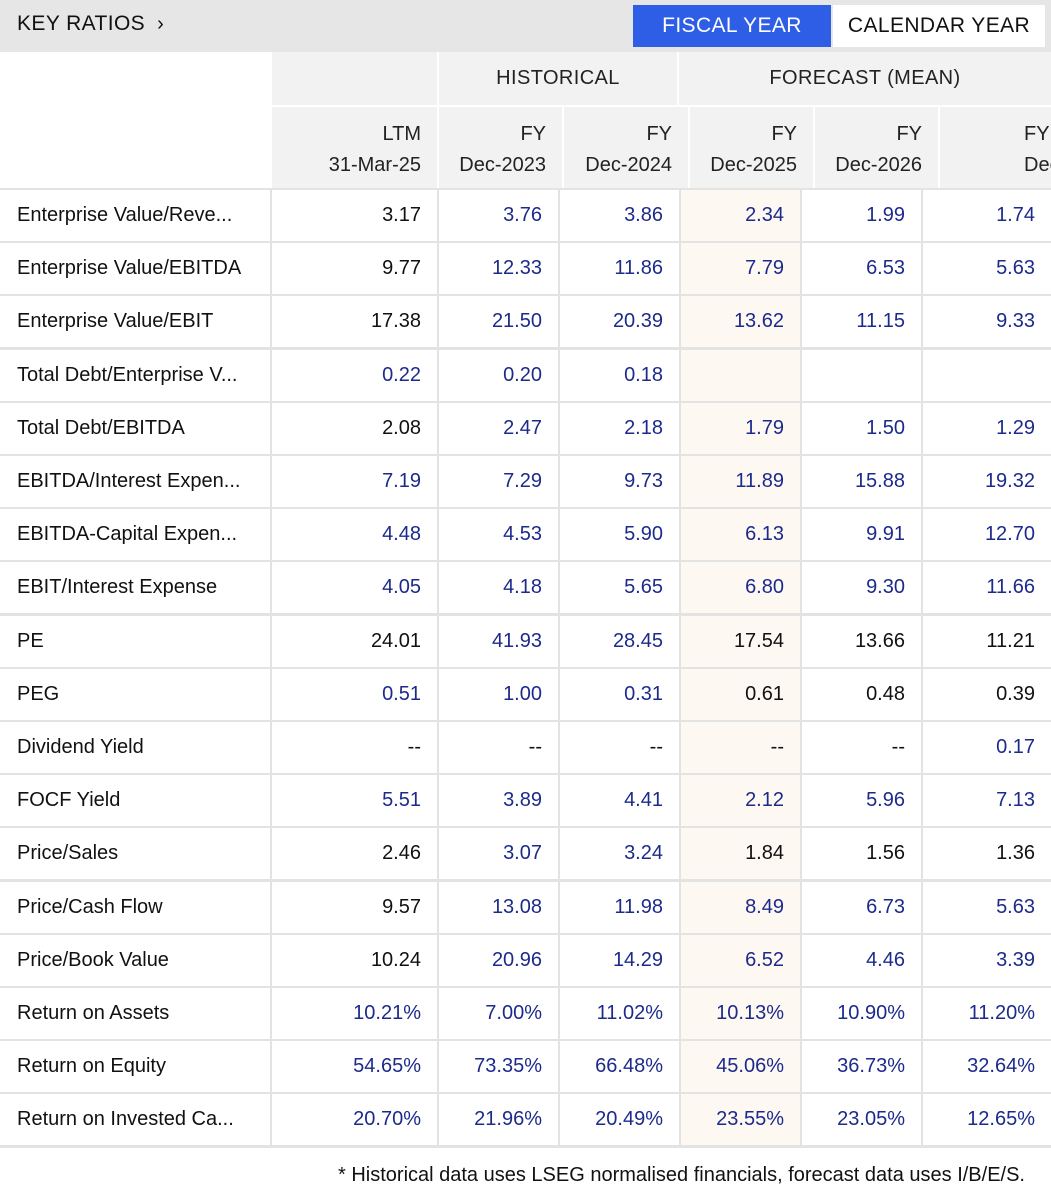  Describe the element at coordinates (498, 854) in the screenshot. I see `value-cell: 3.07` at that location.